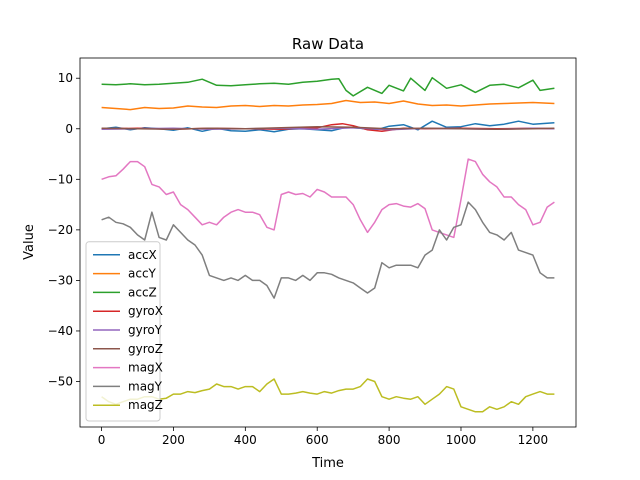 The width and height of the screenshot is (640, 480). Describe the element at coordinates (102, 440) in the screenshot. I see `x-tick-label: 0` at that location.